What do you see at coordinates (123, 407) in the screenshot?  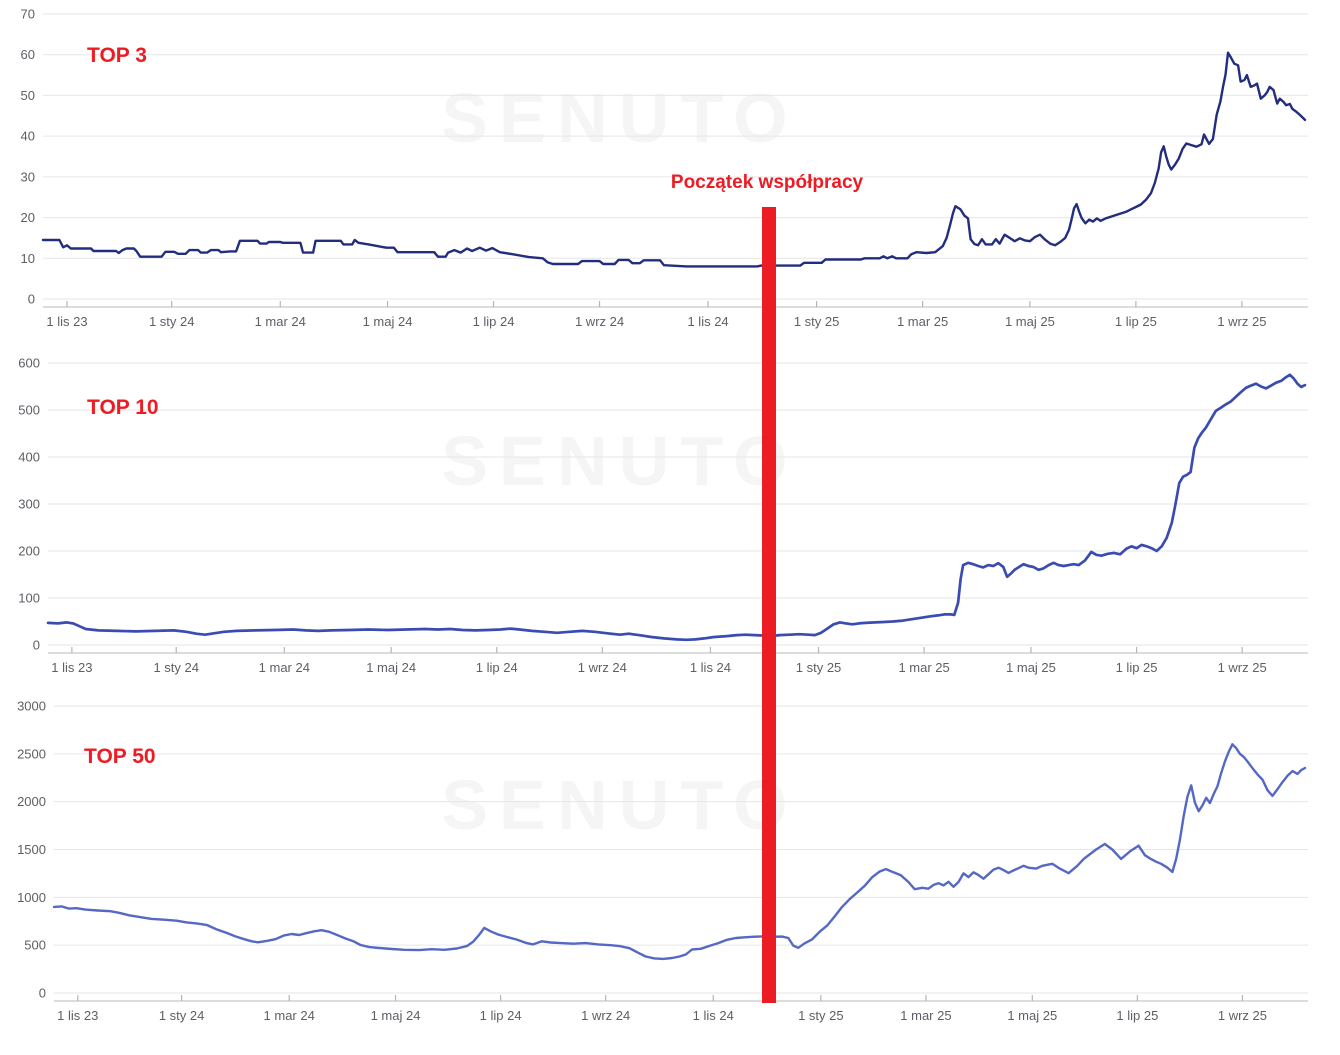 I see `top10-title: TOP 10` at bounding box center [123, 407].